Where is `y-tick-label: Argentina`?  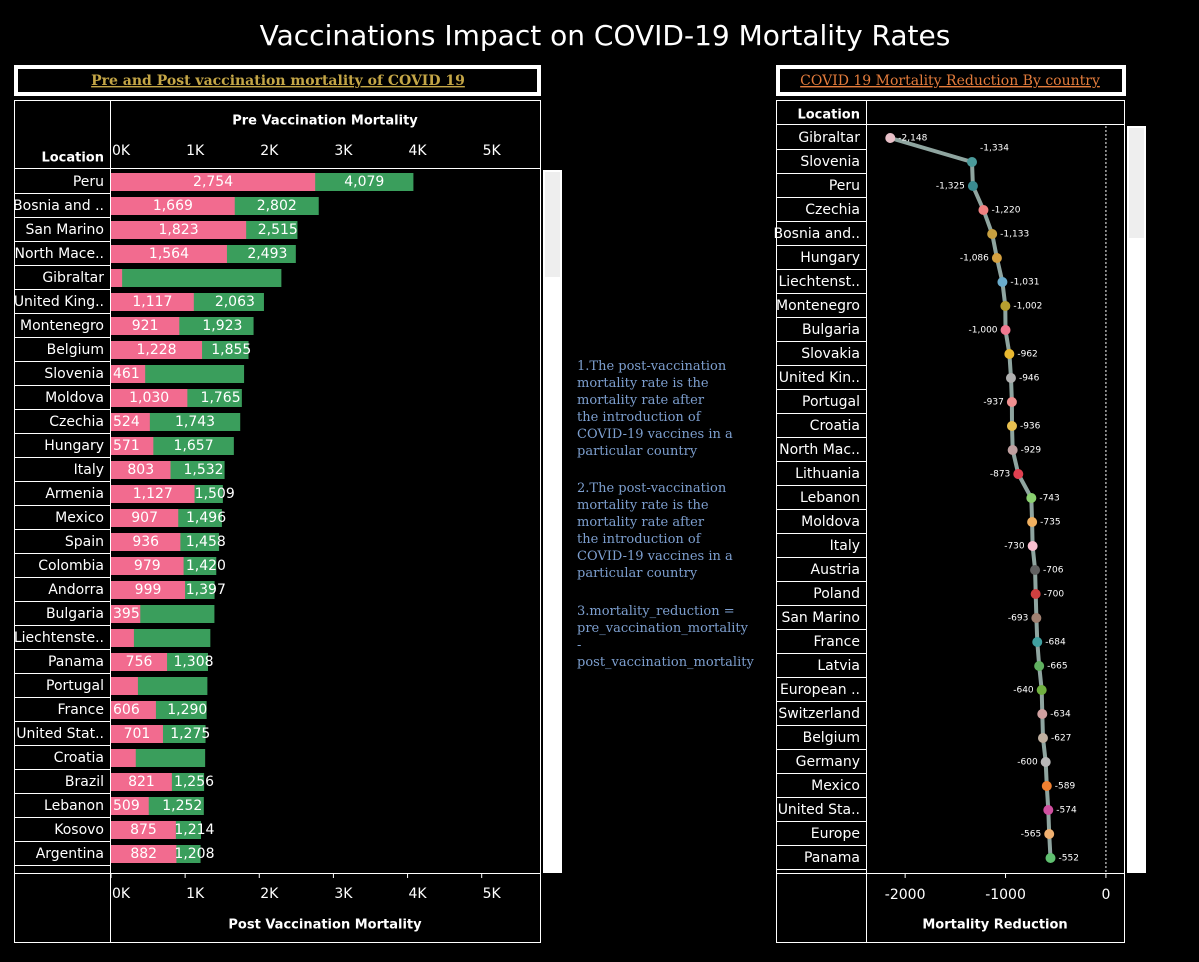 y-tick-label: Argentina is located at coordinates (70, 854).